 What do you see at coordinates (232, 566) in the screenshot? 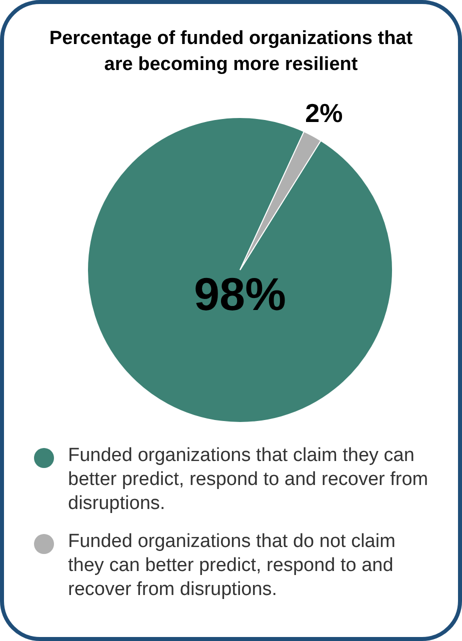
I see `legend-label: Funded organizations that do not claim they can better predict, respond to and recover from disruptions.` at bounding box center [232, 566].